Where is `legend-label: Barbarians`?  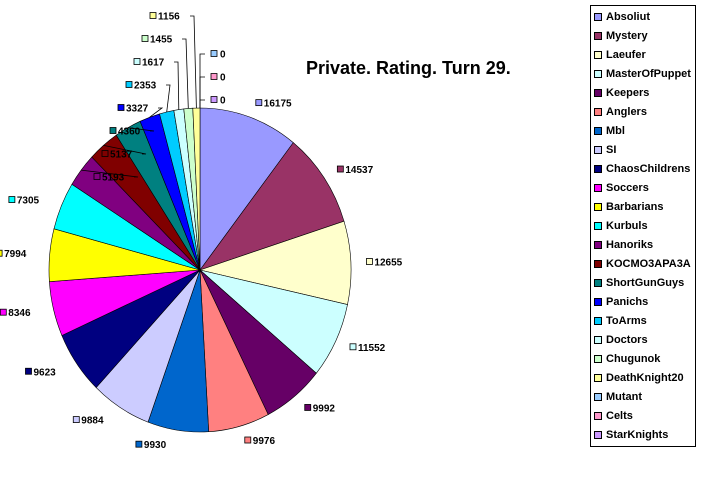
legend-label: Barbarians is located at coordinates (635, 207).